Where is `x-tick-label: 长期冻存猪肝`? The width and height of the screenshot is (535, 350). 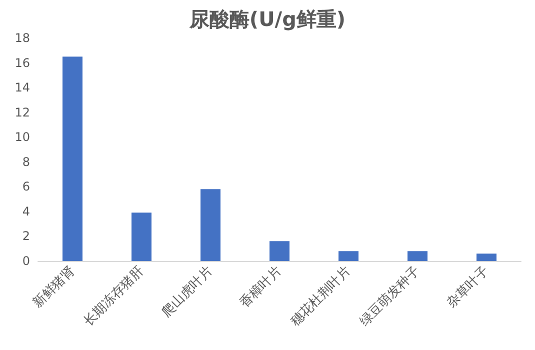
x-tick-label: 长期冻存猪肝 is located at coordinates (114, 297).